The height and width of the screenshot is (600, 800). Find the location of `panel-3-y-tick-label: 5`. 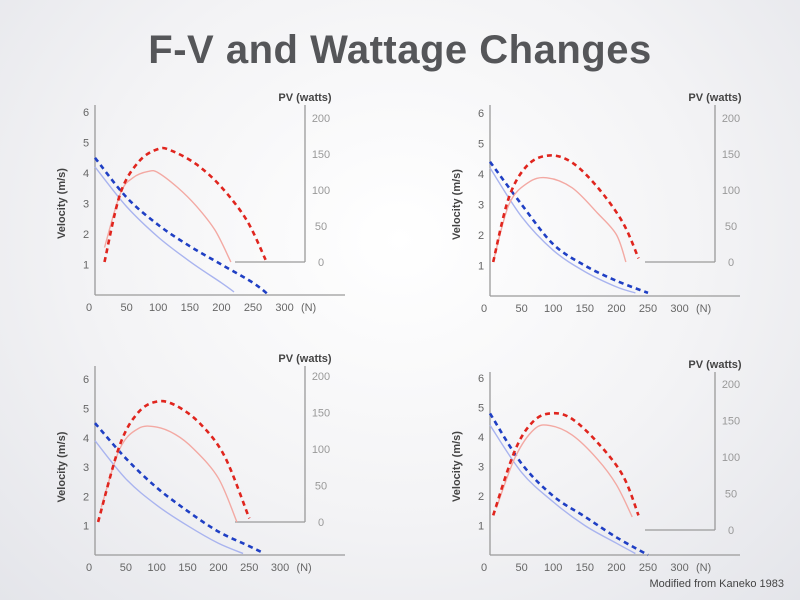

panel-3-y-tick-label: 5 is located at coordinates (86, 410).